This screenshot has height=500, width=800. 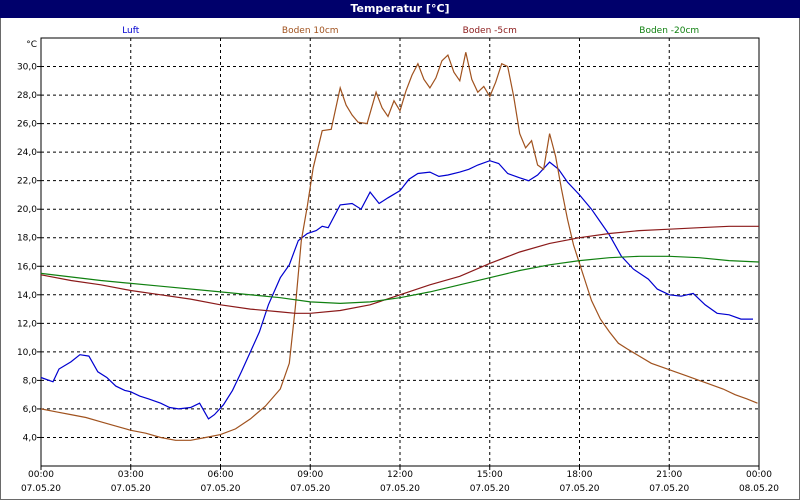 I want to click on y-tick-label: 22,0, so click(x=27, y=182).